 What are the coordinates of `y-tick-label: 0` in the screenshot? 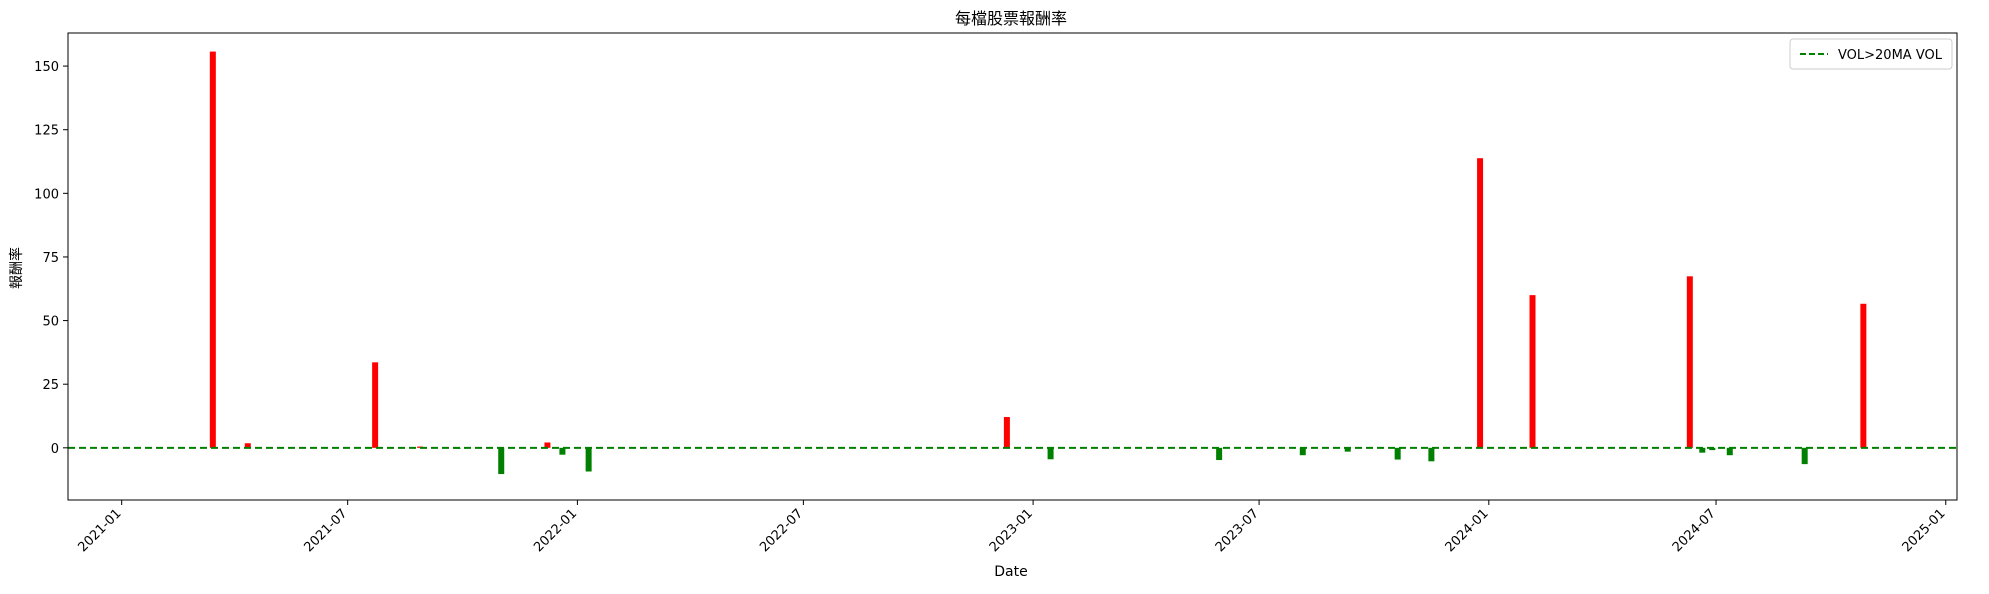 It's located at (55, 449).